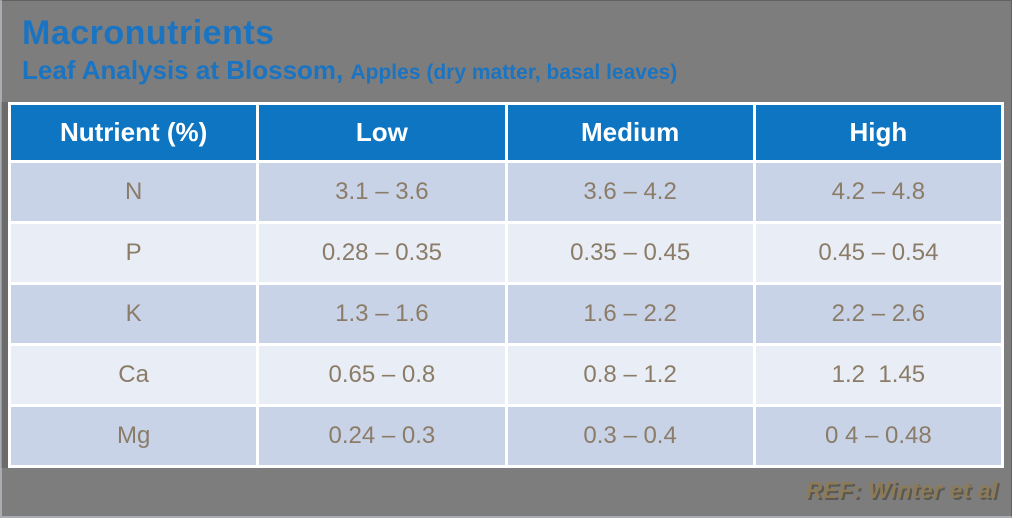 This screenshot has height=518, width=1012. What do you see at coordinates (382, 192) in the screenshot?
I see `cell-low: 3.1 – 3.6` at bounding box center [382, 192].